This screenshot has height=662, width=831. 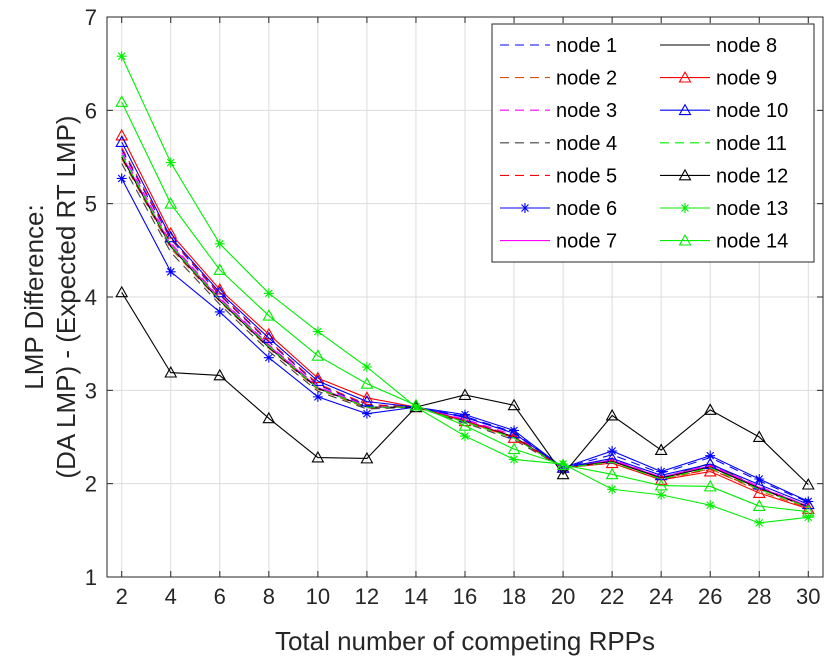 What do you see at coordinates (465, 596) in the screenshot?
I see `x-tick-label: 16` at bounding box center [465, 596].